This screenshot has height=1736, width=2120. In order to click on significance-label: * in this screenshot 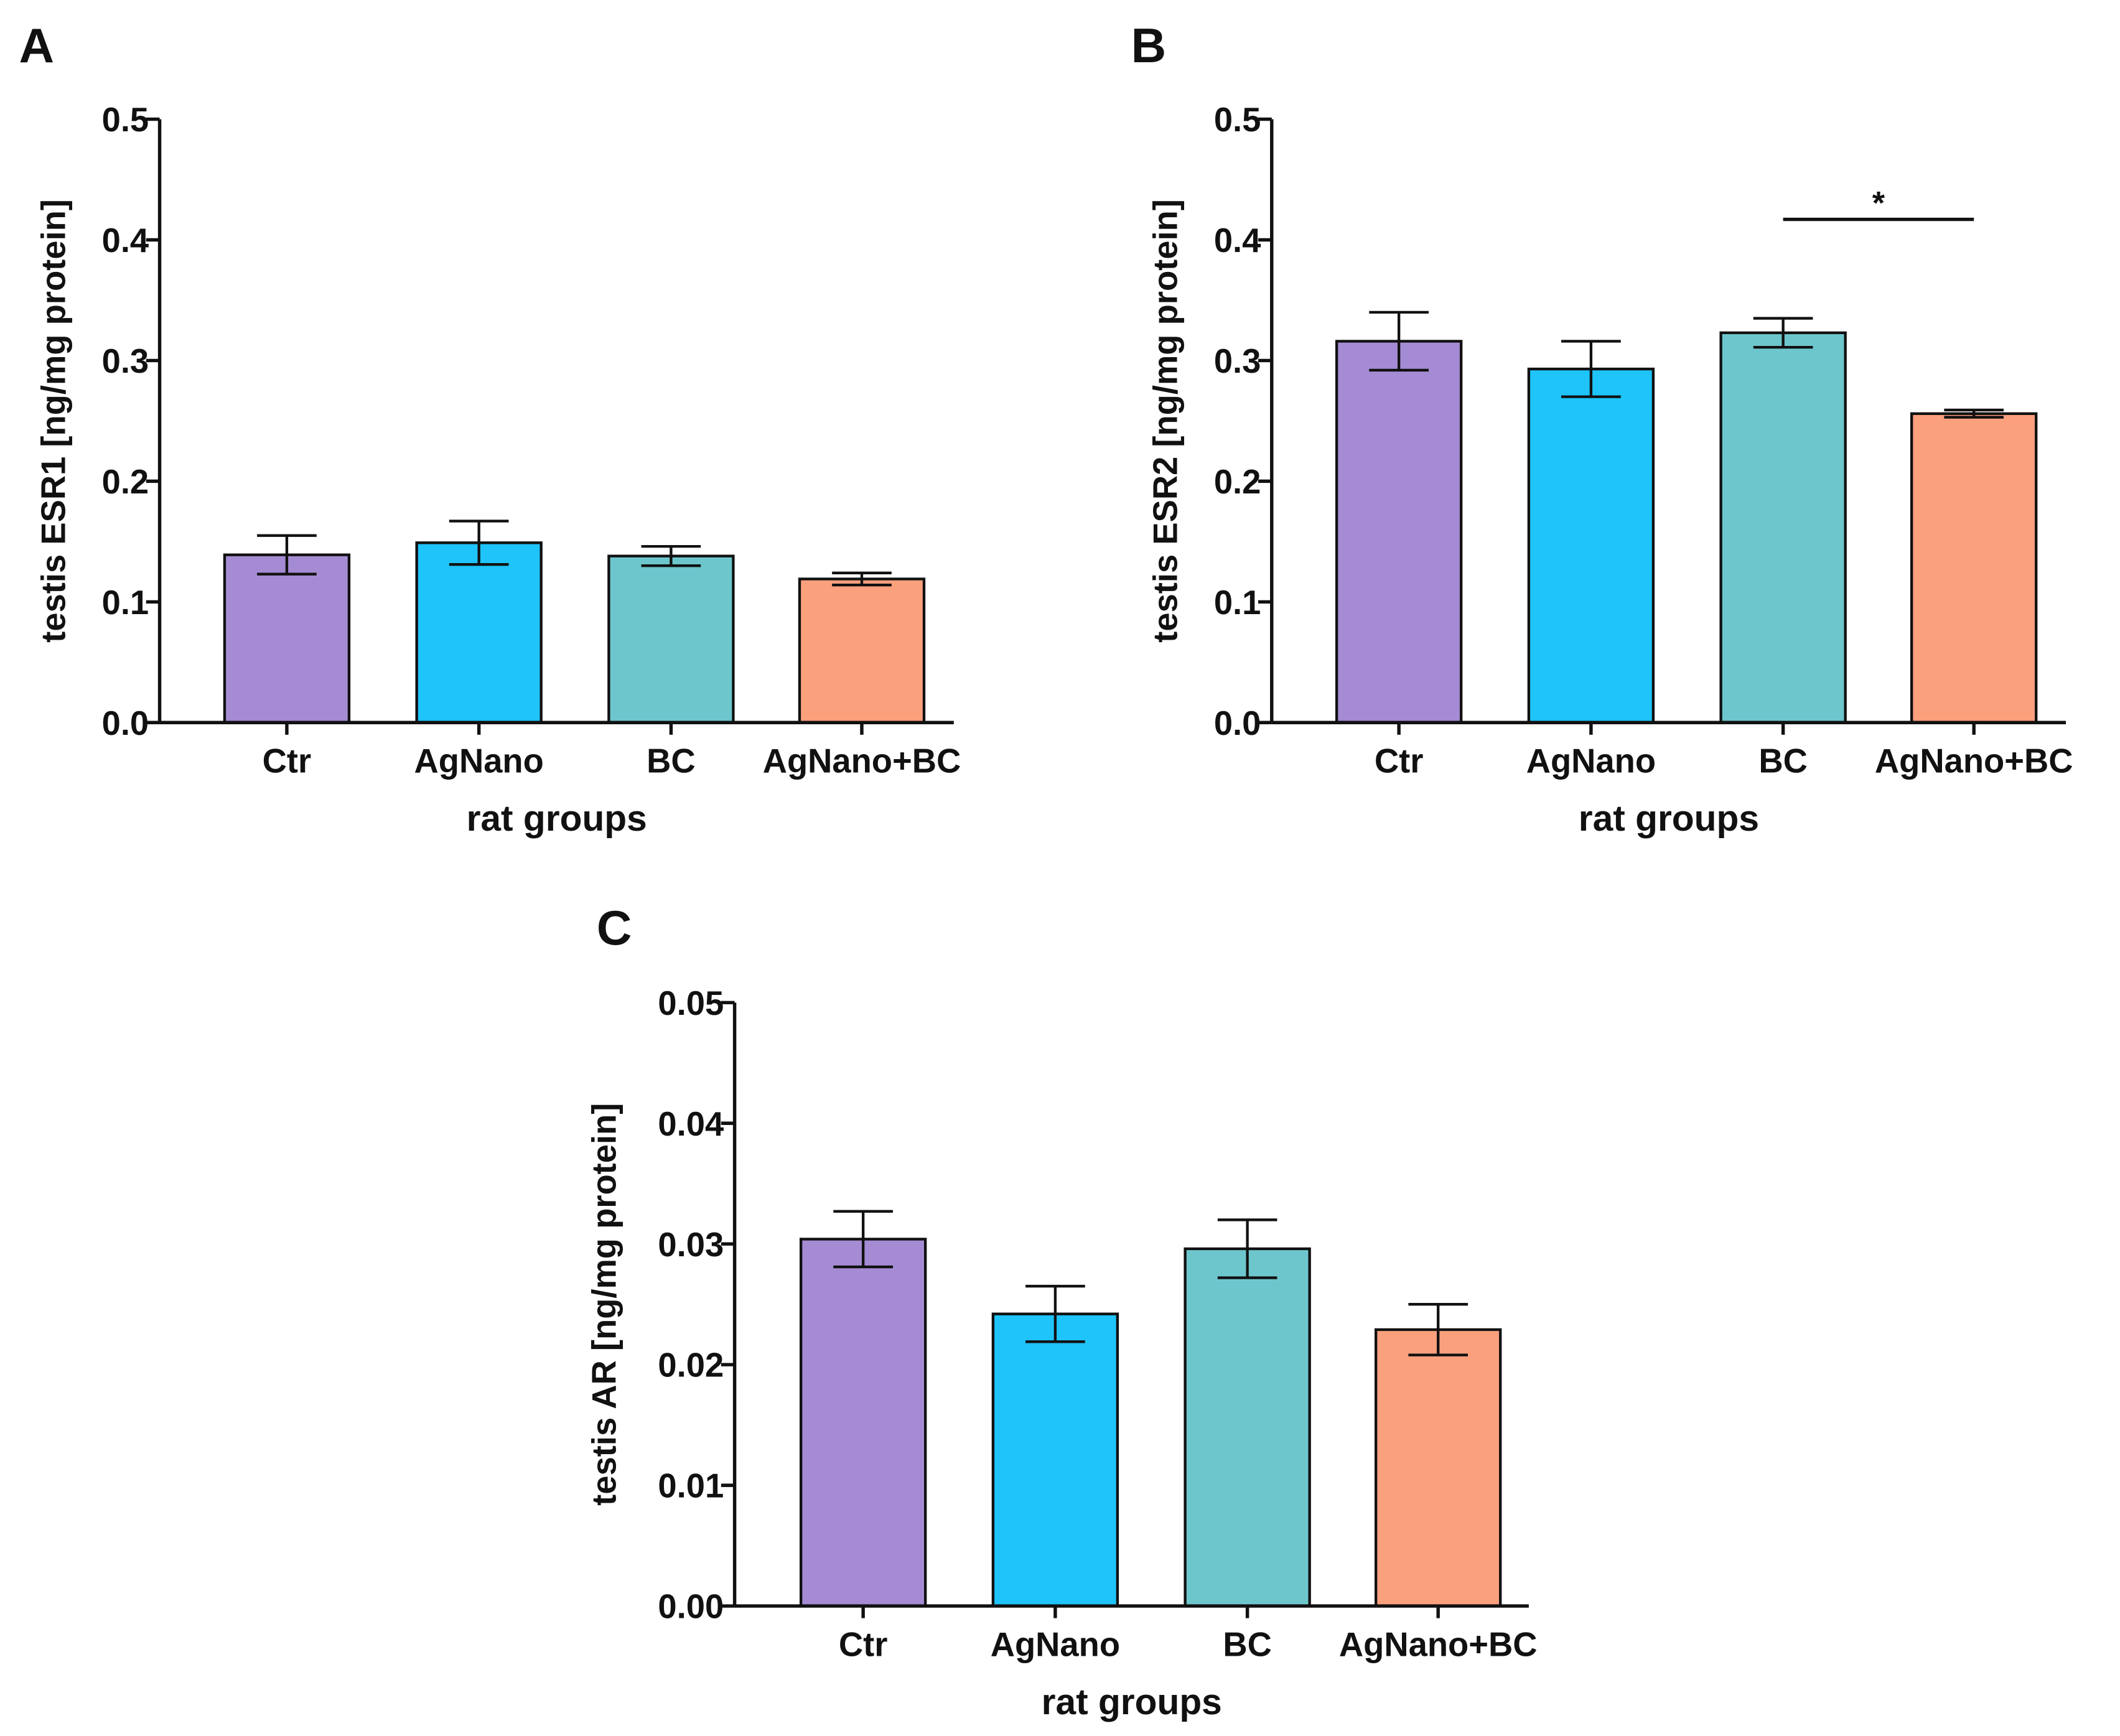, I will do `click(1878, 203)`.